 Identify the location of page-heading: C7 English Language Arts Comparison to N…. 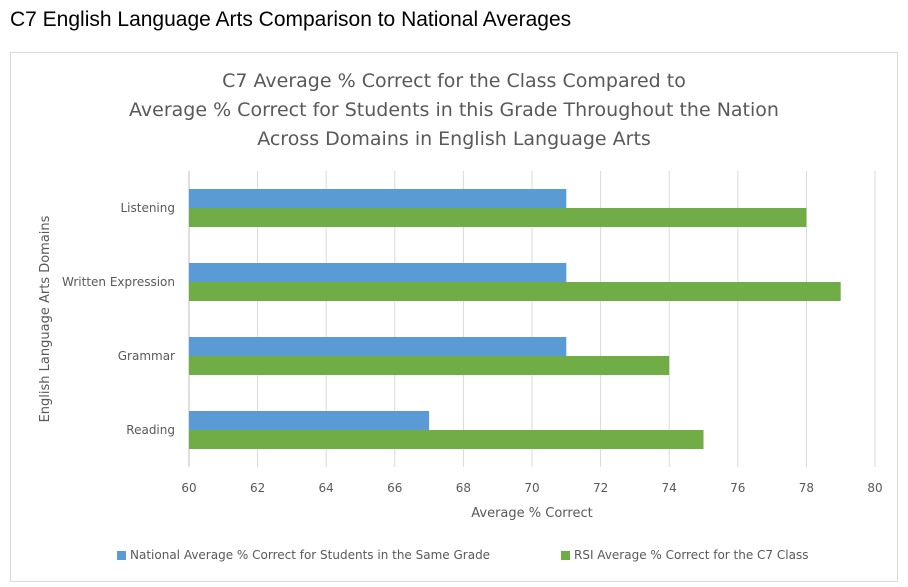
(291, 19).